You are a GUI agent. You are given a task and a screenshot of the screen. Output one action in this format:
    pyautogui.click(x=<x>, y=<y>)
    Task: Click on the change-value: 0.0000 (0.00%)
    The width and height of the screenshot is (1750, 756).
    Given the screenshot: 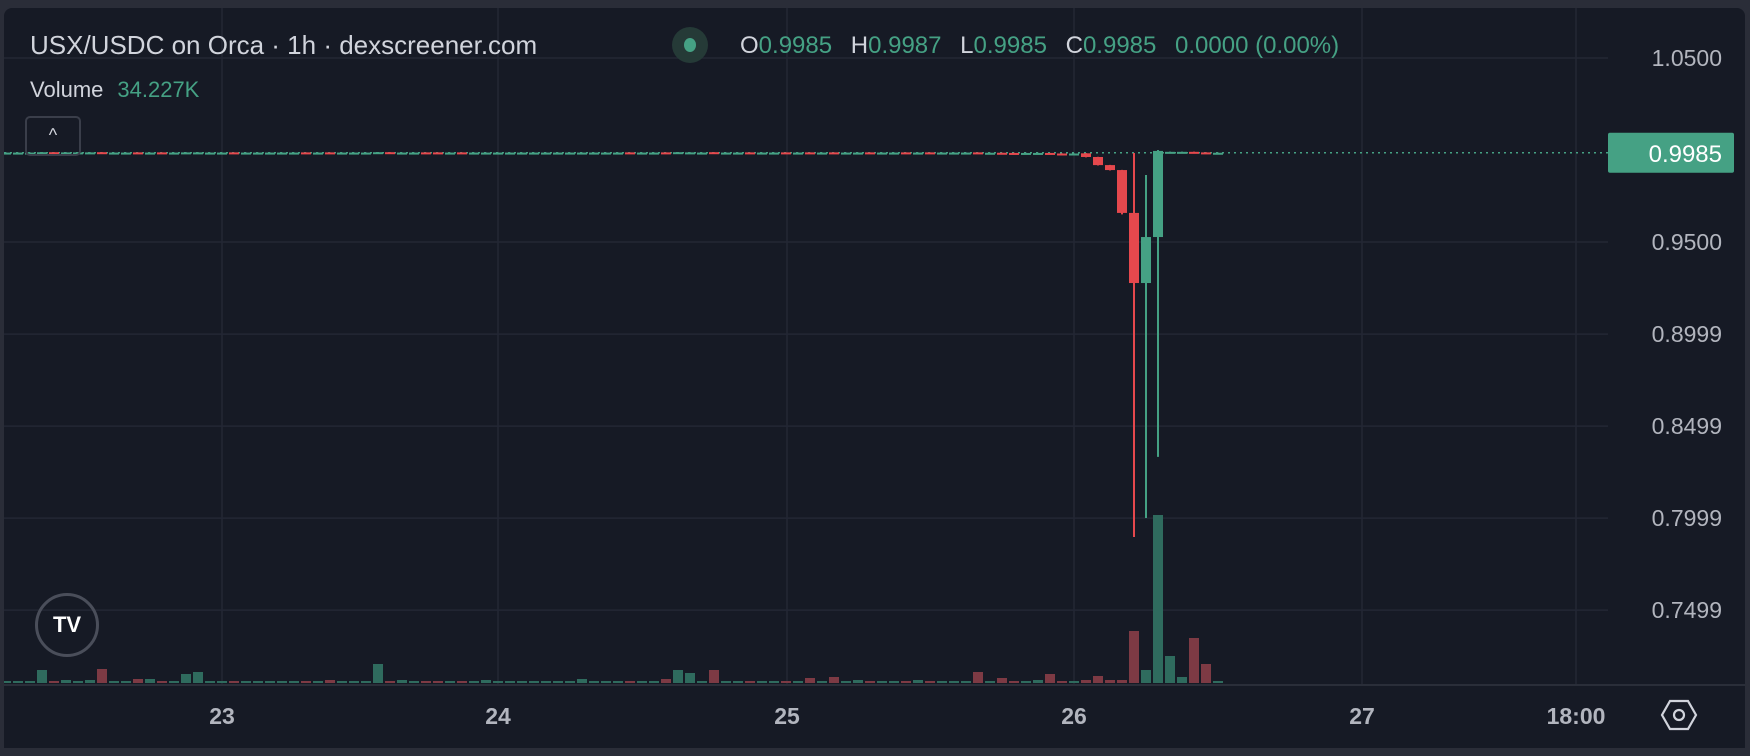 What is the action you would take?
    pyautogui.click(x=1257, y=45)
    